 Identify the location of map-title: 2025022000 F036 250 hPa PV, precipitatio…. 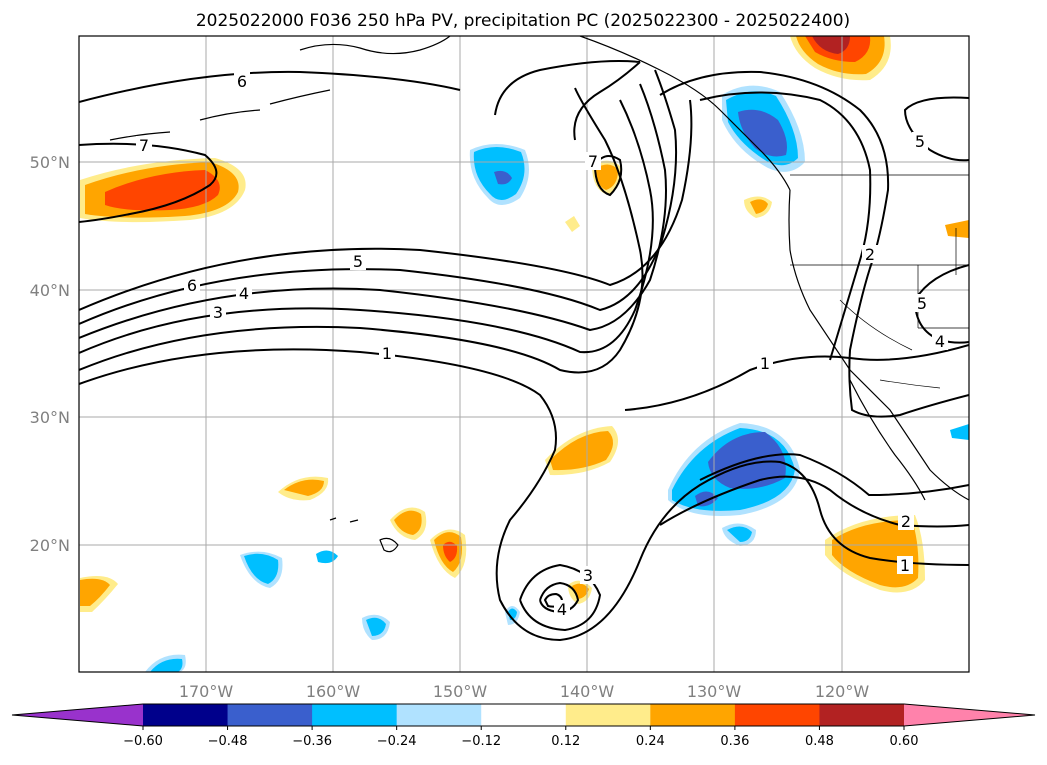
(523, 21).